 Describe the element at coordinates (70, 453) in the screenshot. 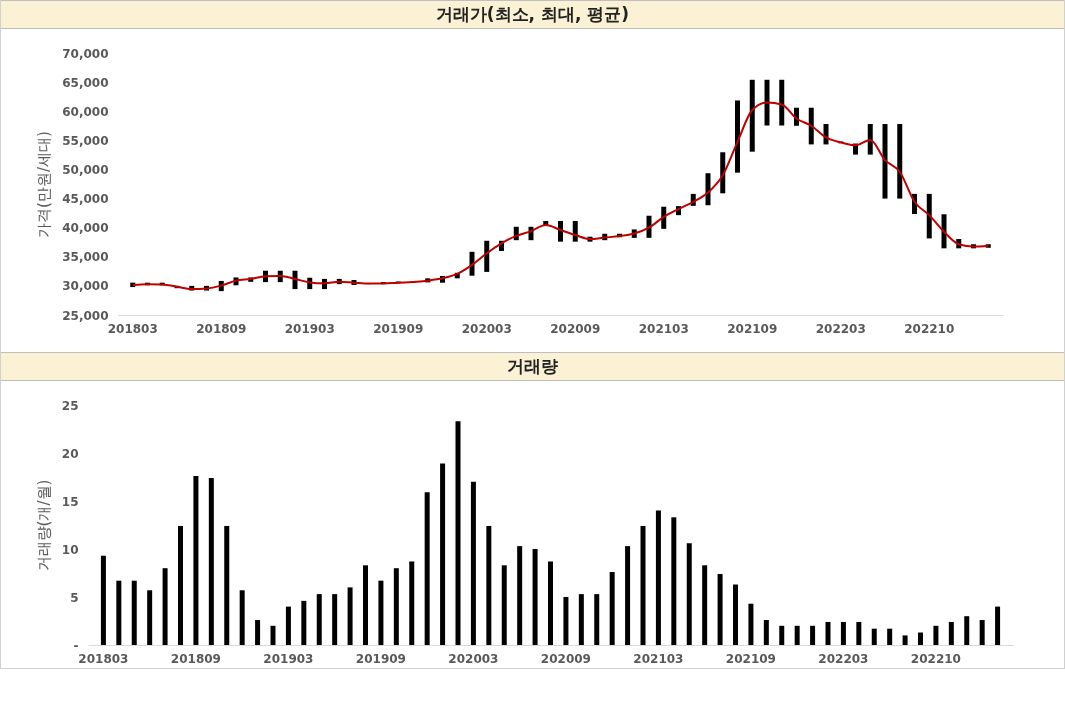

I see `y-tick-label: 20` at that location.